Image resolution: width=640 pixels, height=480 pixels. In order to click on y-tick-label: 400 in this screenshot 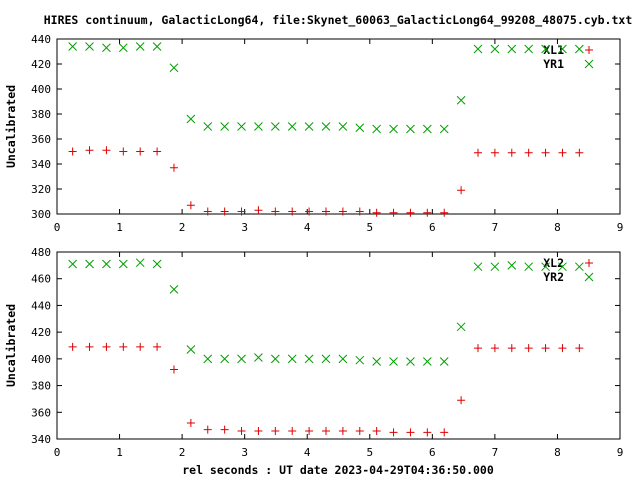, I will do `click(41, 89)`.